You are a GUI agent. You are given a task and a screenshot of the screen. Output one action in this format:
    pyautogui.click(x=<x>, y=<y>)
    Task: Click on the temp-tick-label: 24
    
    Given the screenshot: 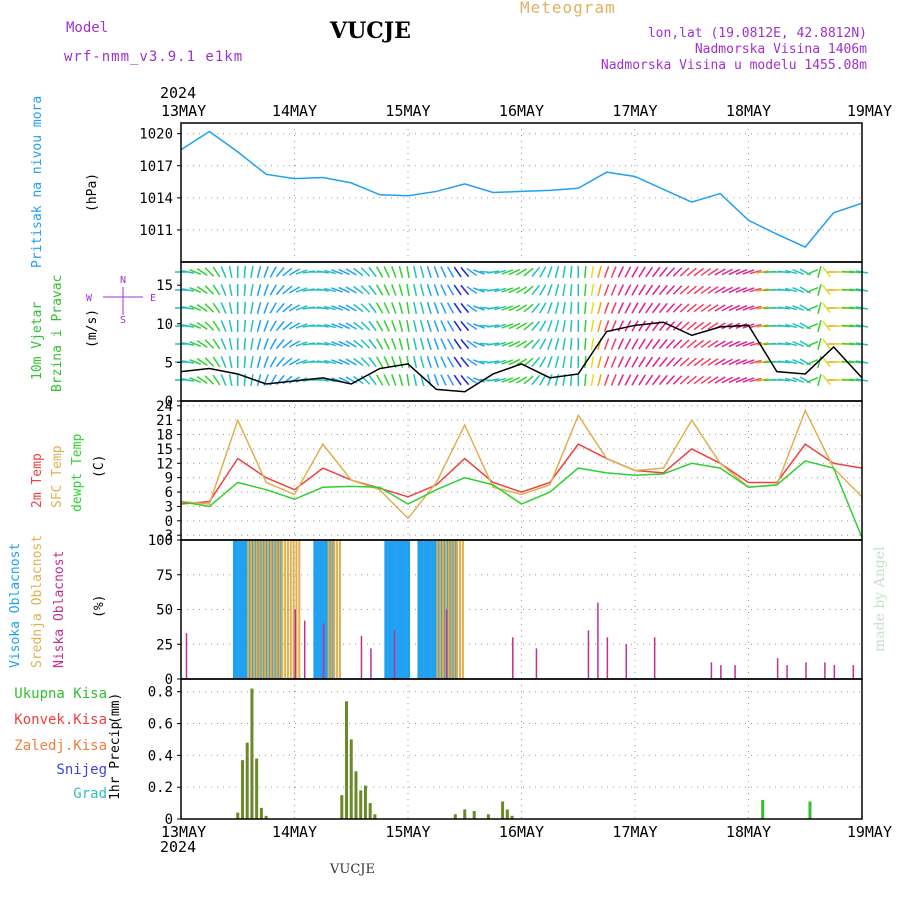 What is the action you would take?
    pyautogui.click(x=164, y=407)
    